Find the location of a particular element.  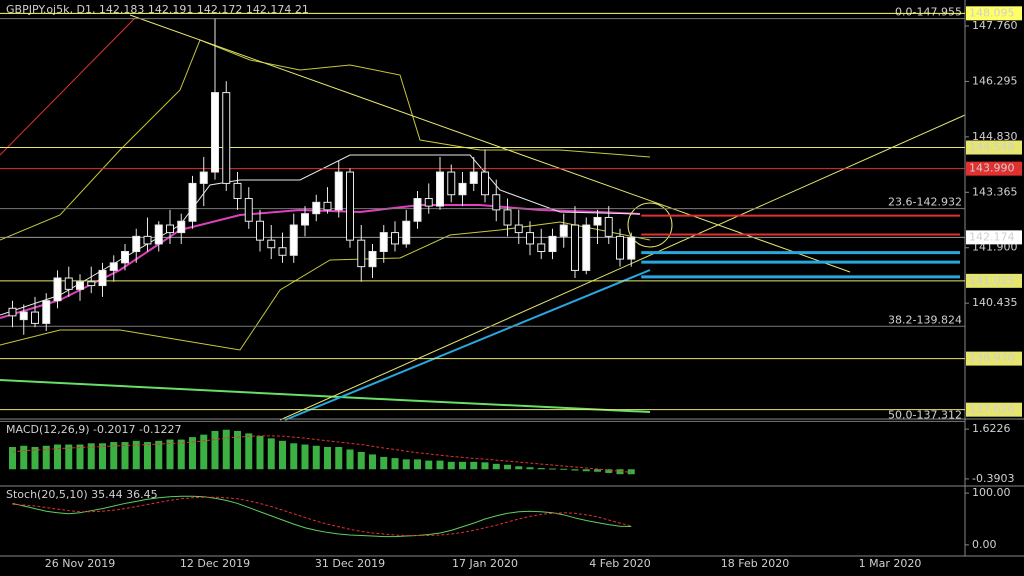

price-label: 144.548 is located at coordinates (992, 147).